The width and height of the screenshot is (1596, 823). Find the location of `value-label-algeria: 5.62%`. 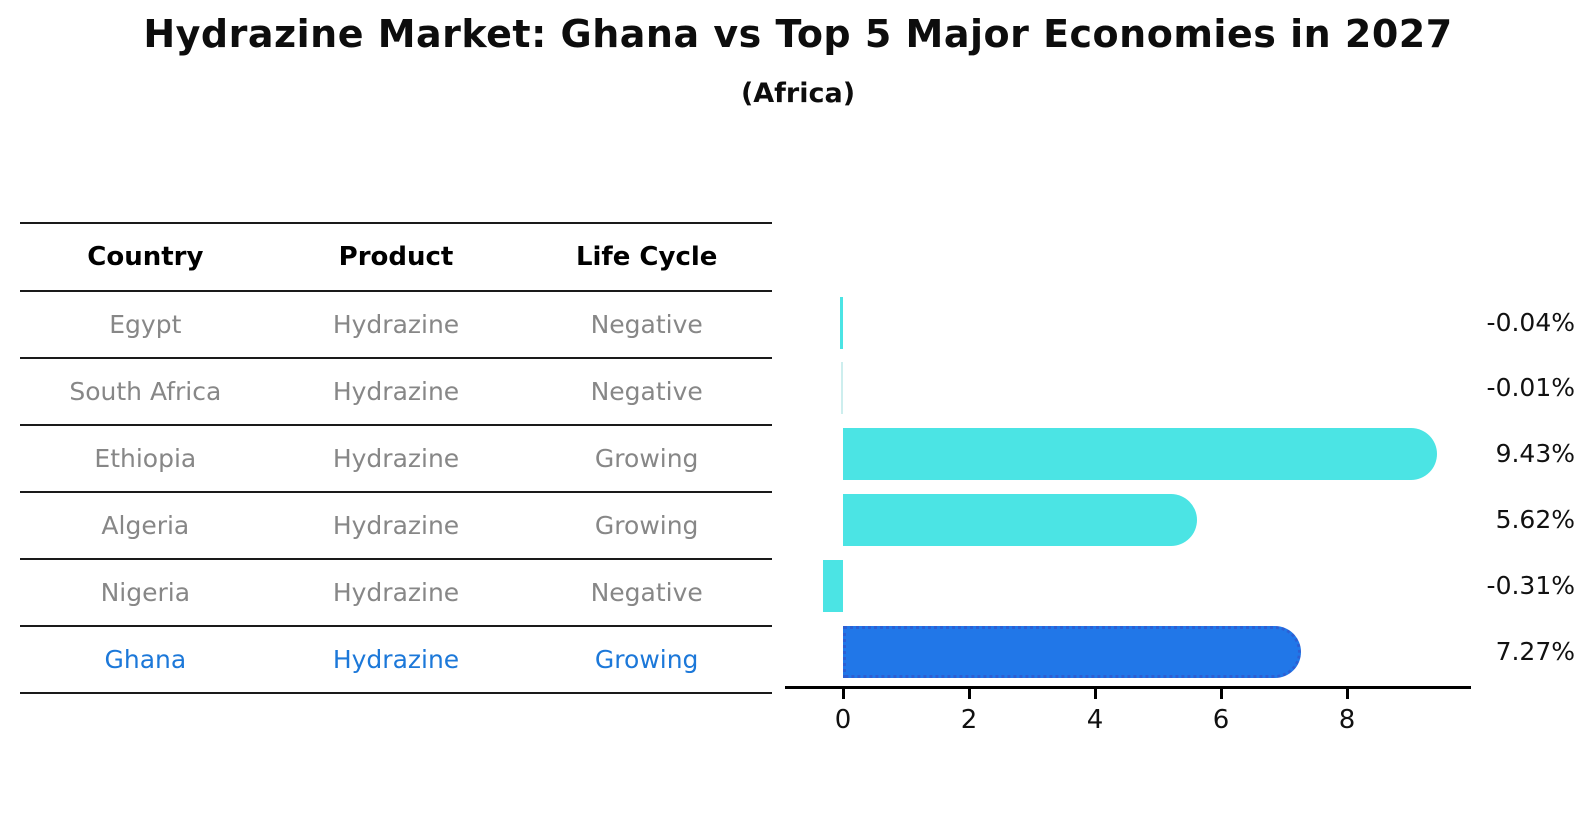

value-label-algeria: 5.62% is located at coordinates (1535, 519).